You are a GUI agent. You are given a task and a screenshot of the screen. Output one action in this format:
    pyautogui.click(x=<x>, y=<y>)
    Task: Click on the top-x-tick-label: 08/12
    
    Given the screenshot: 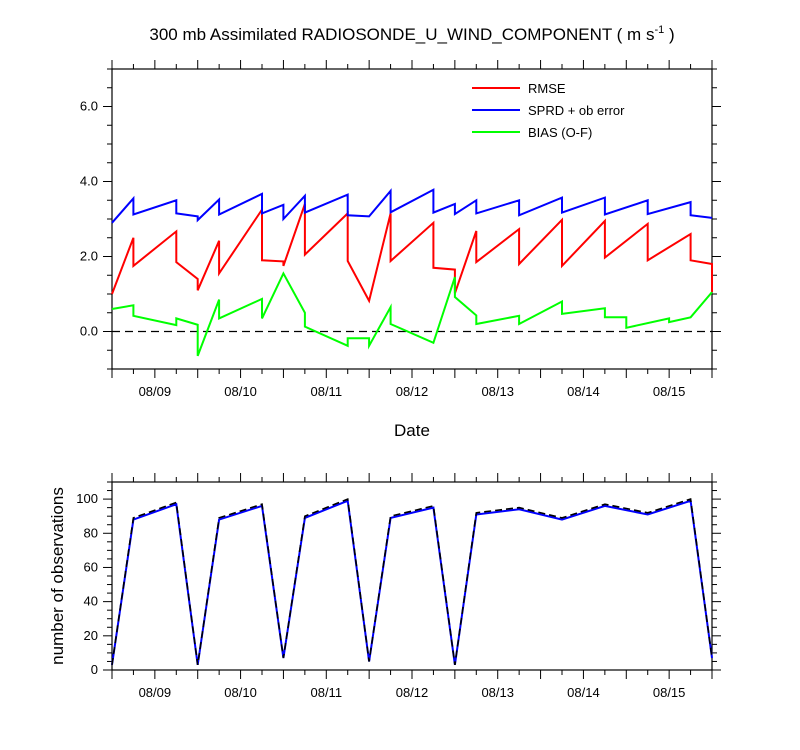 What is the action you would take?
    pyautogui.click(x=412, y=391)
    